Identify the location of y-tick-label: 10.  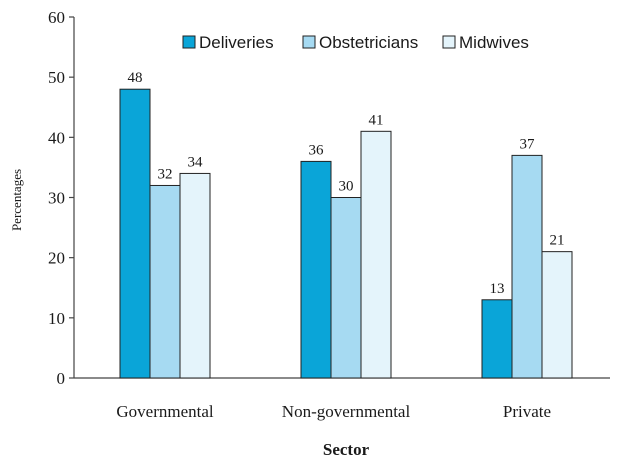
(56, 318).